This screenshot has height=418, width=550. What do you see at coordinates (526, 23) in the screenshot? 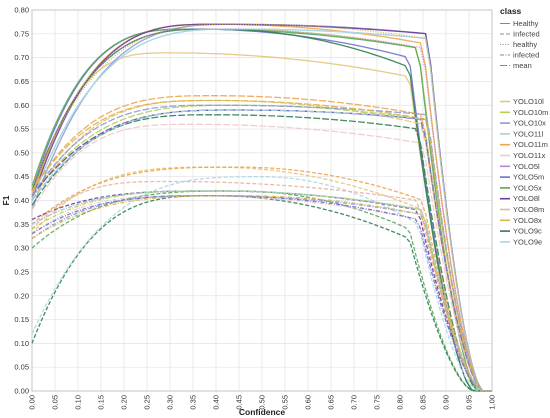
I see `legend-class-item: Healthy` at bounding box center [526, 23].